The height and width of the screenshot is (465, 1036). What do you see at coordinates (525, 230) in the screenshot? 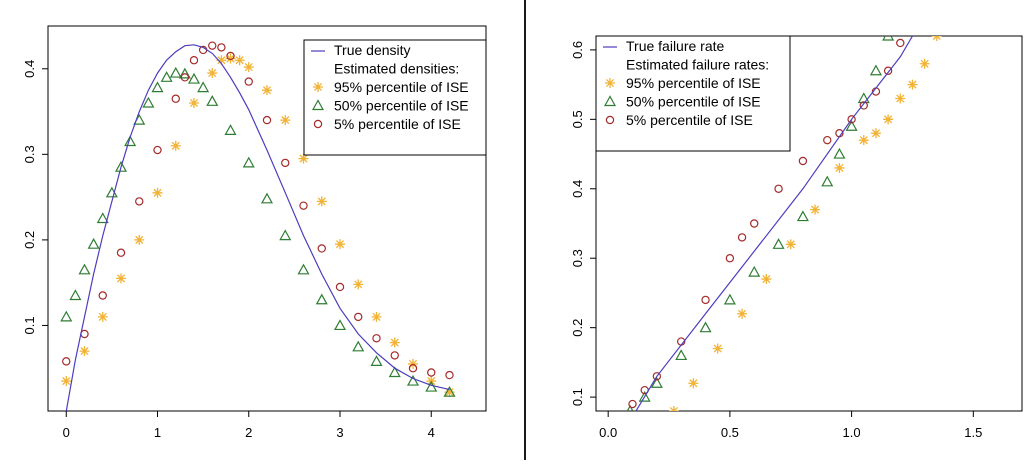
I see `panel-divider` at bounding box center [525, 230].